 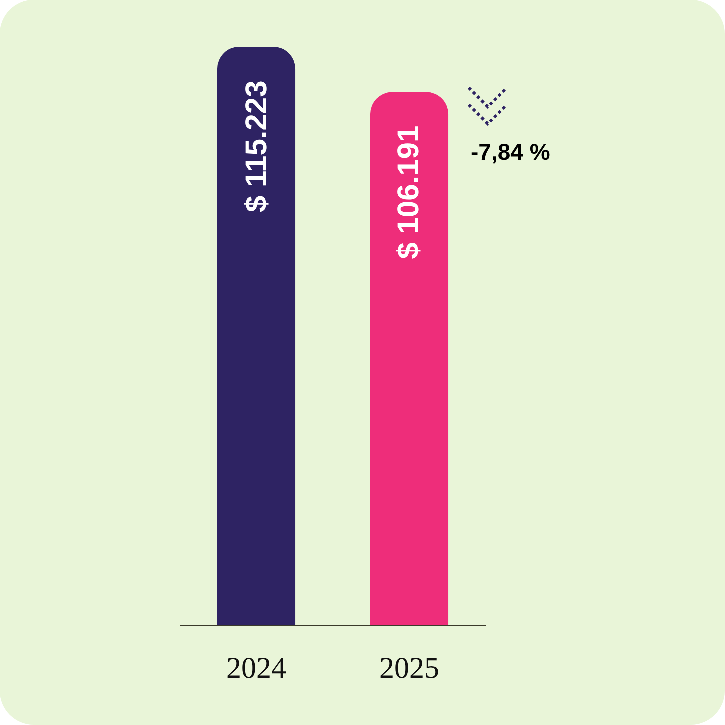 What do you see at coordinates (256, 668) in the screenshot?
I see `x-tick-label: 2024` at bounding box center [256, 668].